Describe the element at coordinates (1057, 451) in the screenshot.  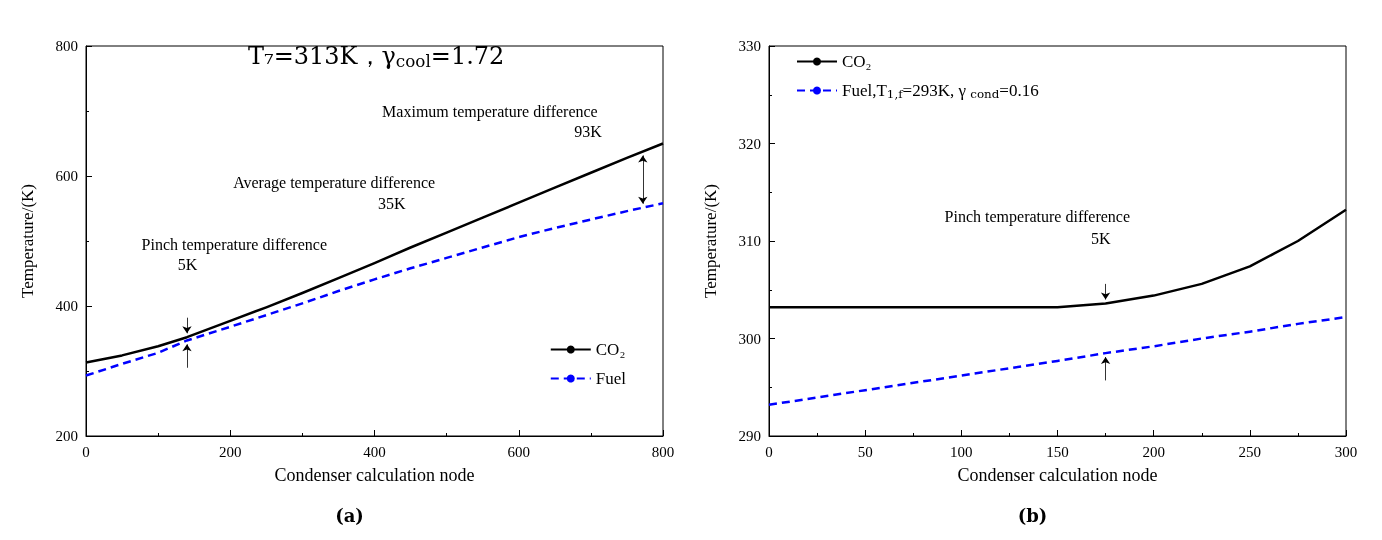
I see `x-tick-label: 150` at that location.